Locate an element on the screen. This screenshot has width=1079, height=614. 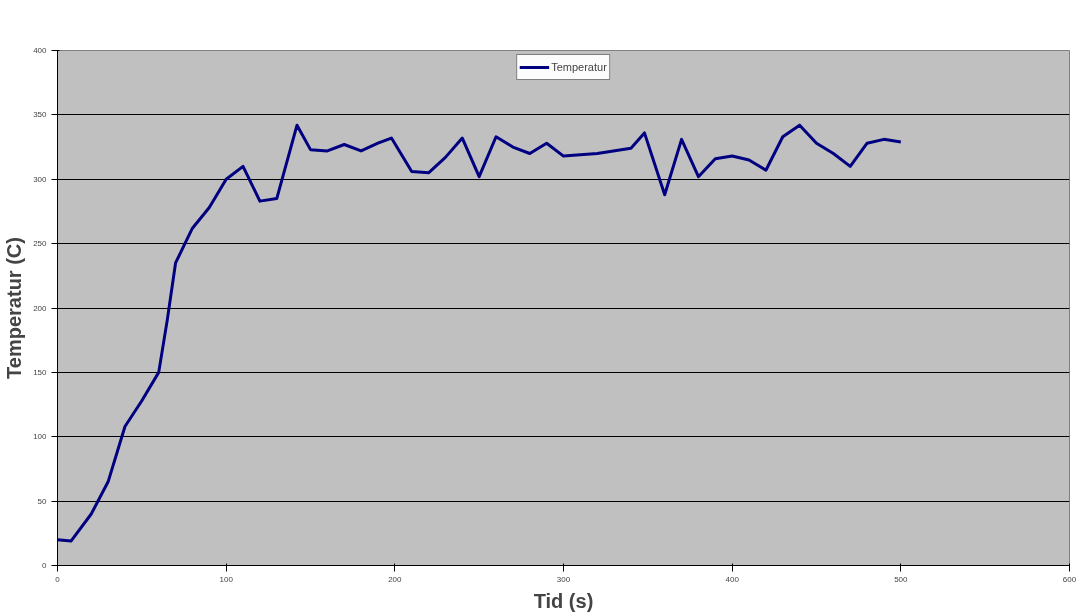
y-tick-label: 0 is located at coordinates (45, 565).